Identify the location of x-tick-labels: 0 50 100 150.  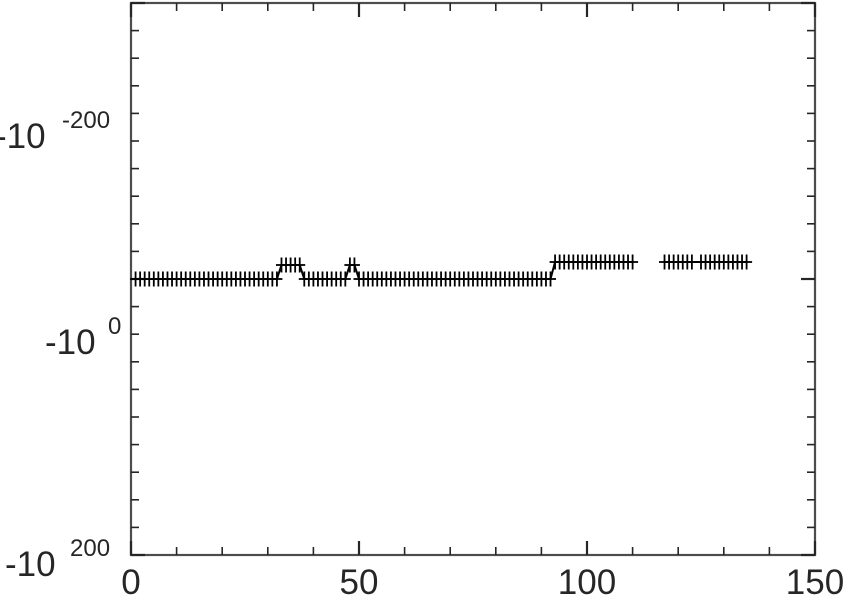
(482, 581).